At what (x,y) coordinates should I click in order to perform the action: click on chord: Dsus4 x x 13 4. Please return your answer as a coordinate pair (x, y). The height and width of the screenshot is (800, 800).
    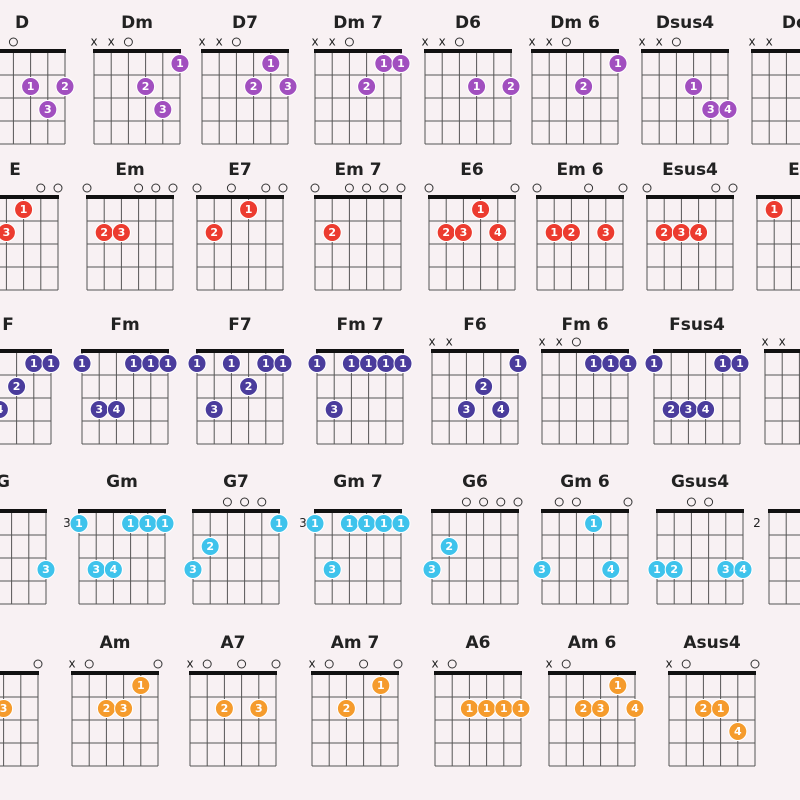
    Looking at the image, I should click on (688, 79).